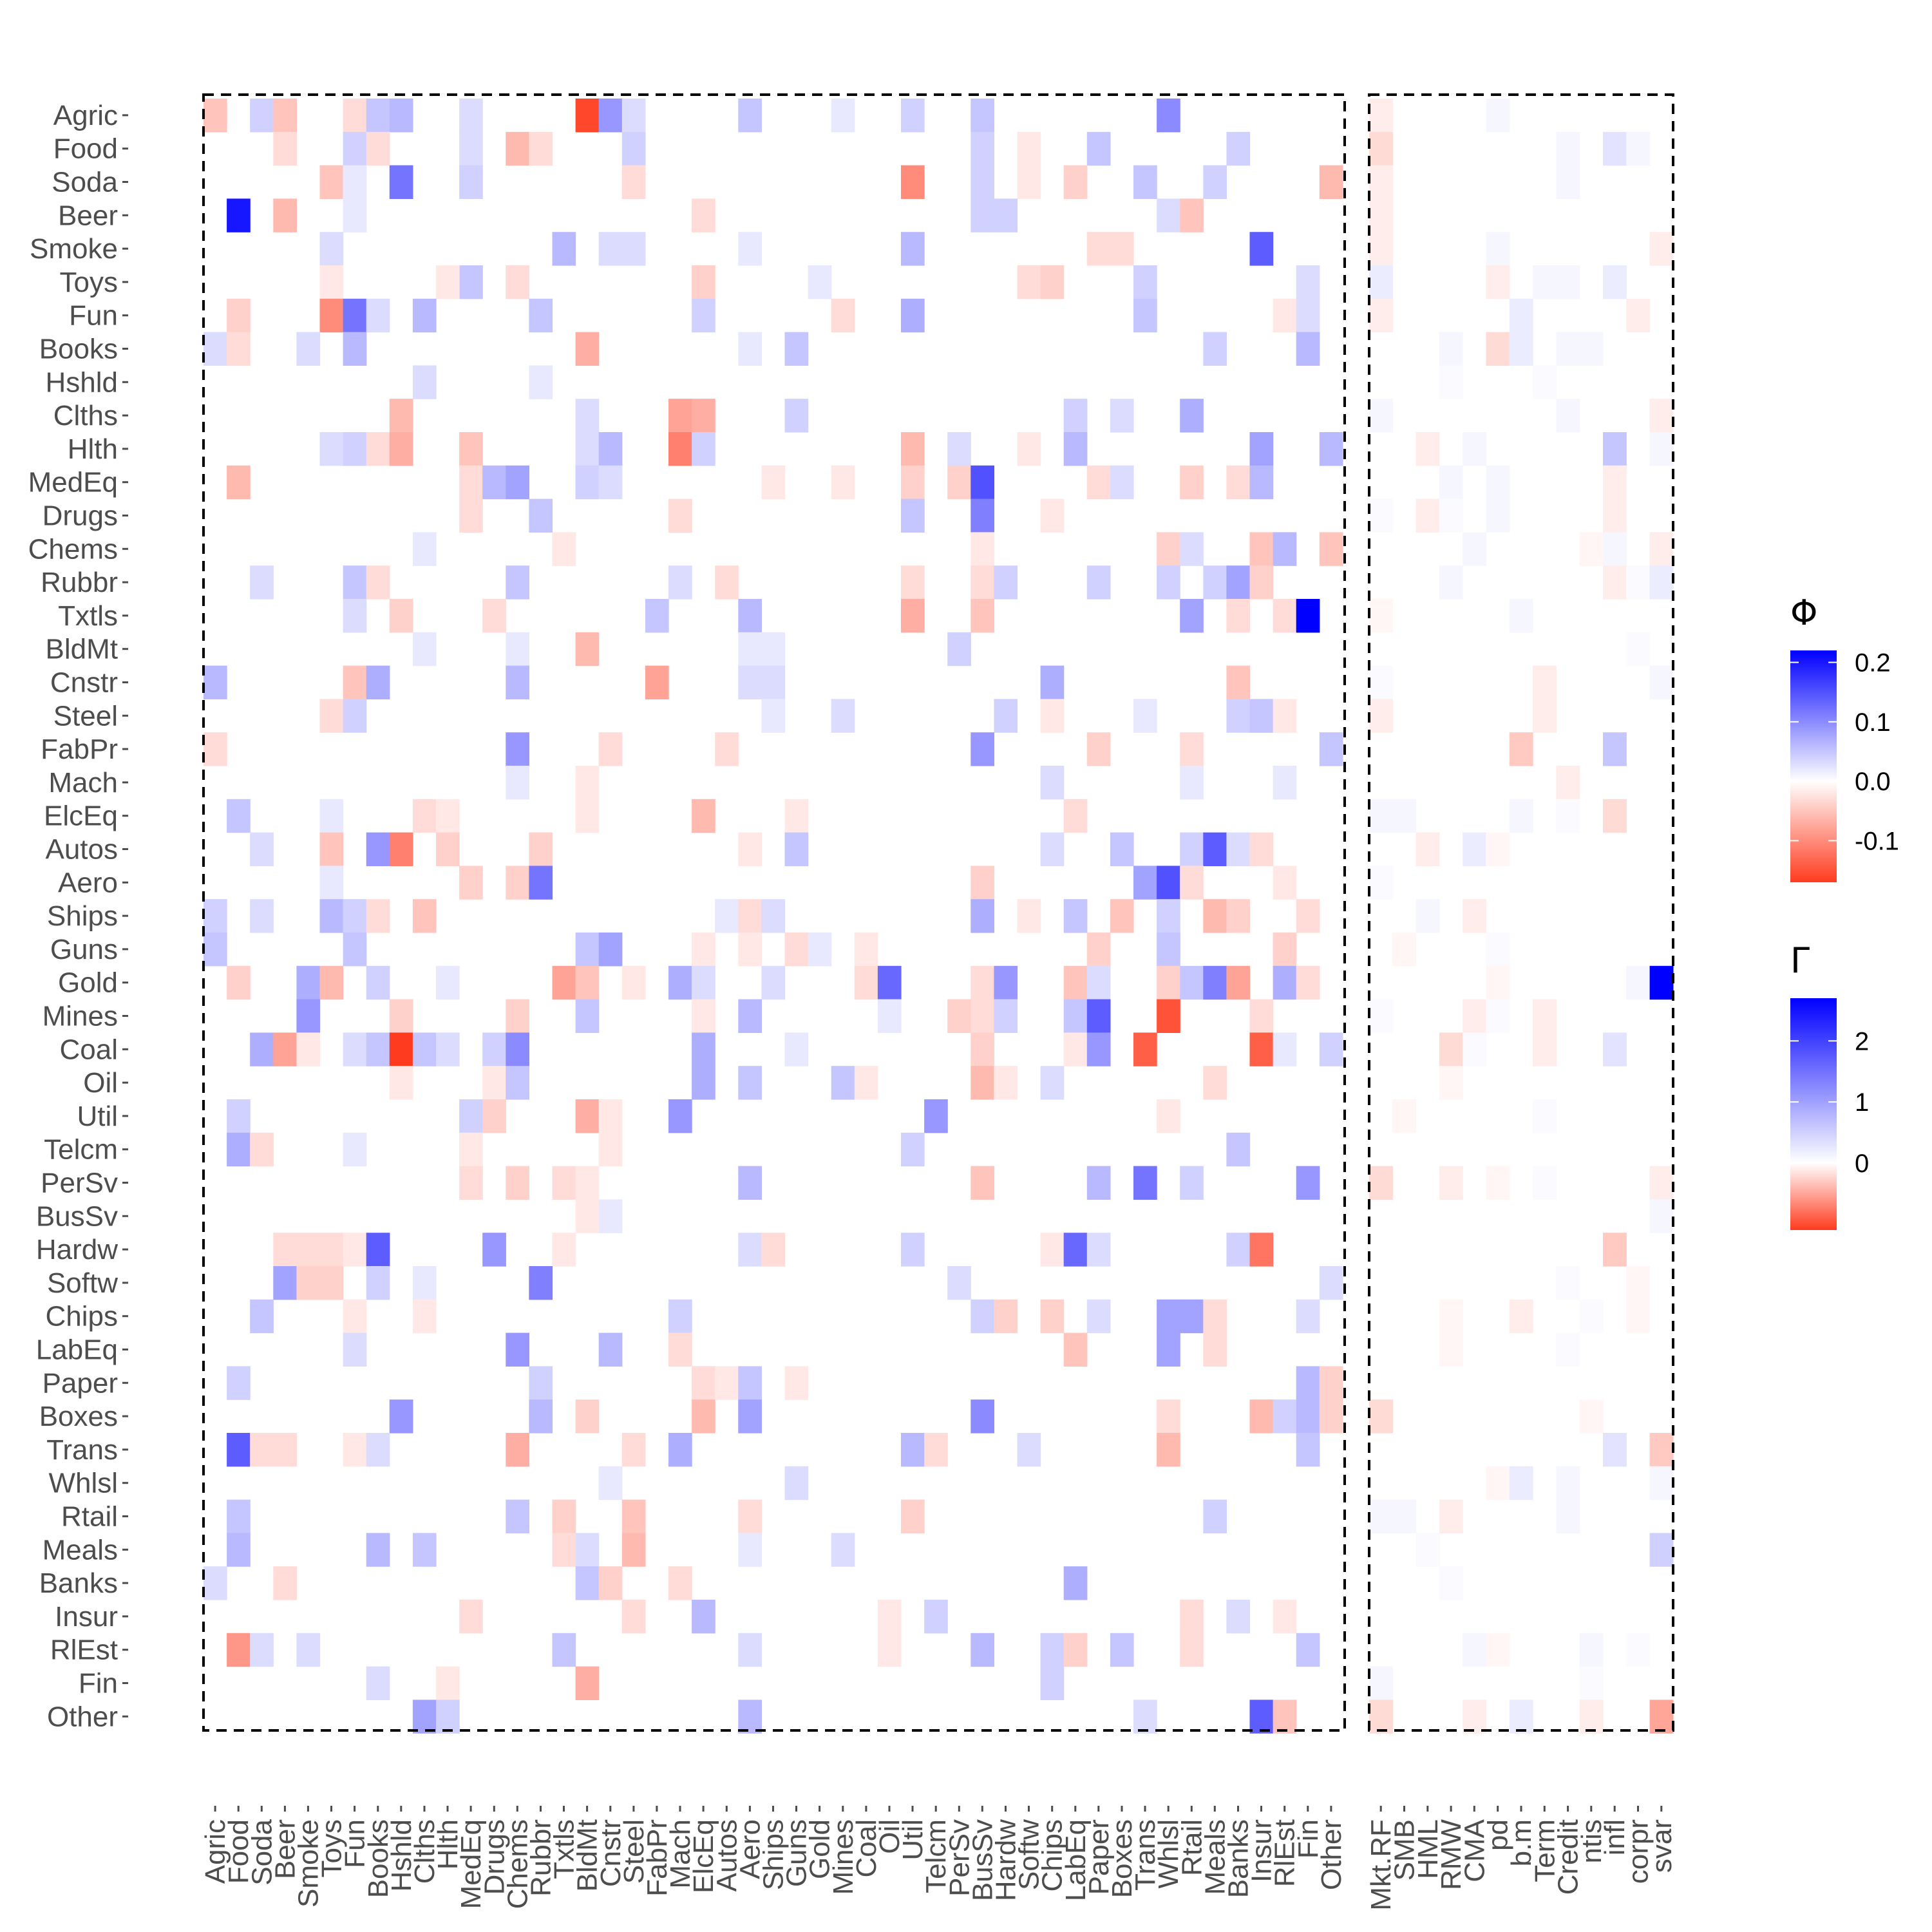  I want to click on phi-col-label-labeq: LabEq, so click(1076, 1860).